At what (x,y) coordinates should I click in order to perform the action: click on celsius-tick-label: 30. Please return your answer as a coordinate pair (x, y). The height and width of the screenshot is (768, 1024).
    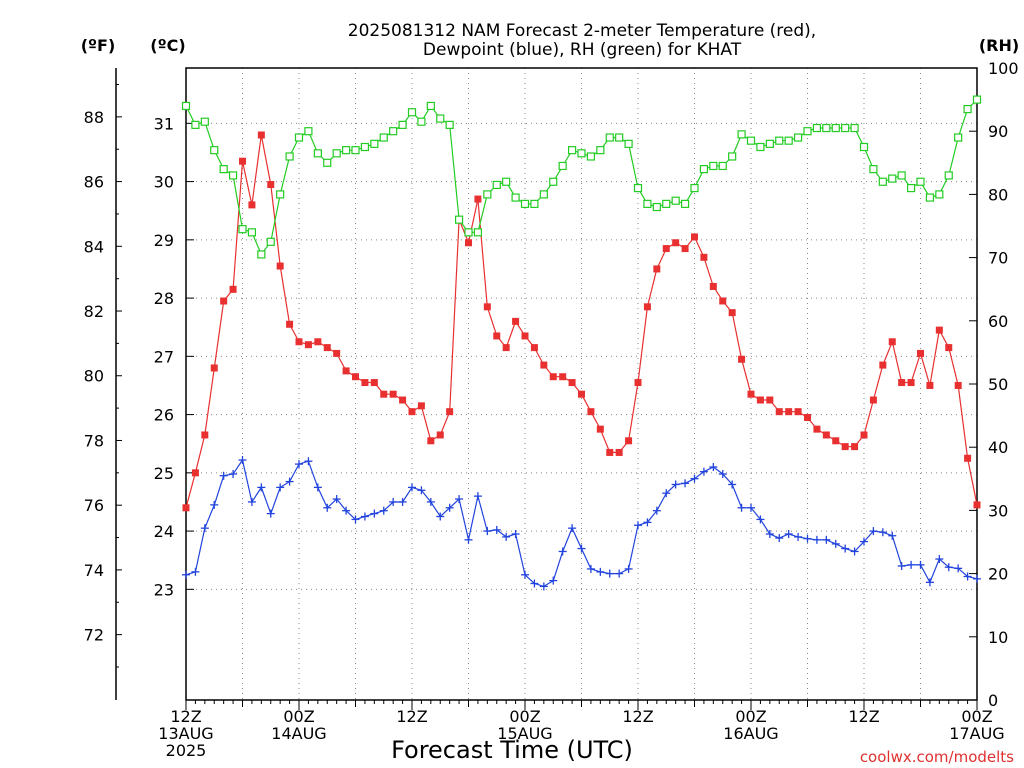
    Looking at the image, I should click on (164, 182).